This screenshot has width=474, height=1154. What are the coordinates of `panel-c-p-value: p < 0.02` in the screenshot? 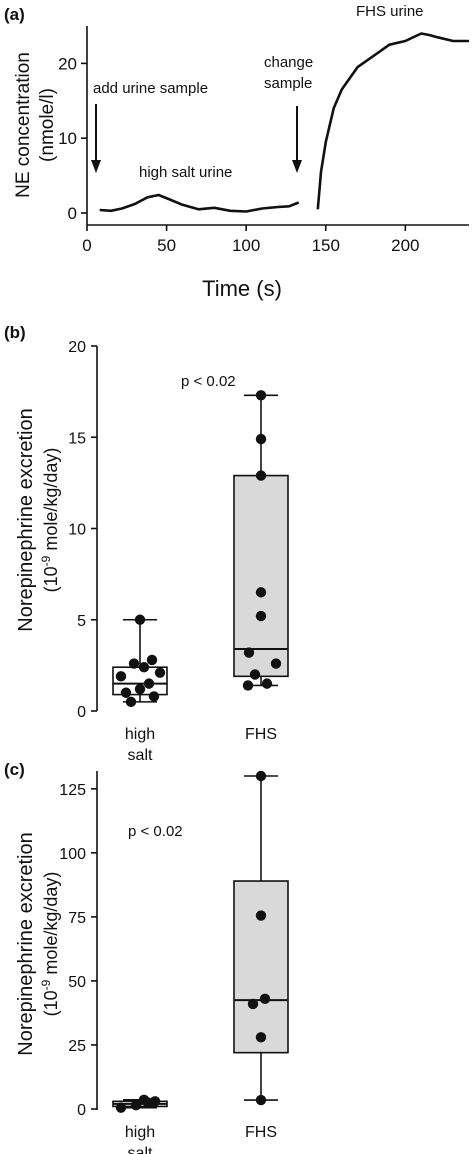 It's located at (155, 831).